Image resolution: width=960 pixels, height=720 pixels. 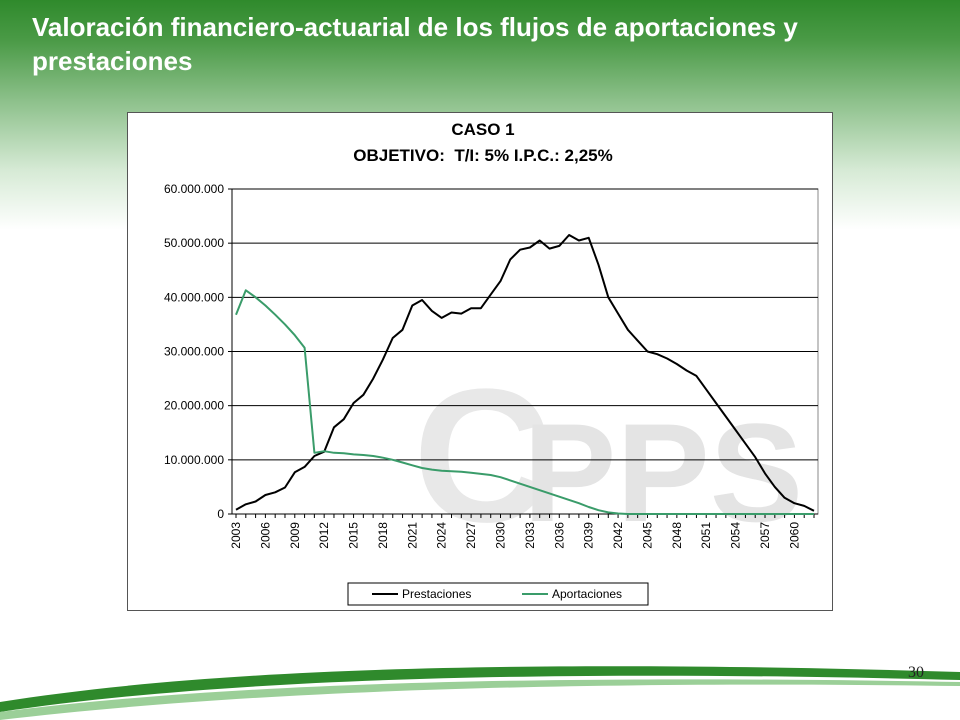 I want to click on y-tick-label: 60.000.000, so click(x=194, y=189).